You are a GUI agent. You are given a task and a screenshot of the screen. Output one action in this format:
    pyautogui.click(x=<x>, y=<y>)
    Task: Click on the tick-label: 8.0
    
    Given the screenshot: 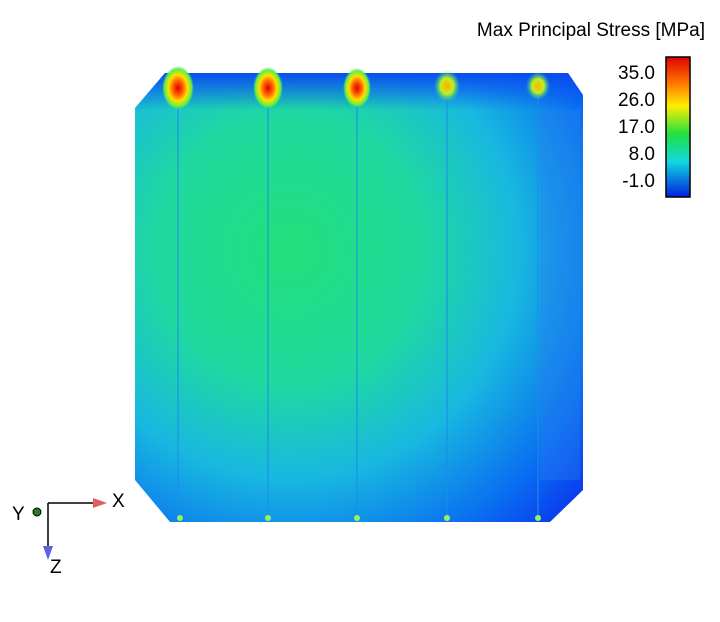 What is the action you would take?
    pyautogui.click(x=642, y=154)
    